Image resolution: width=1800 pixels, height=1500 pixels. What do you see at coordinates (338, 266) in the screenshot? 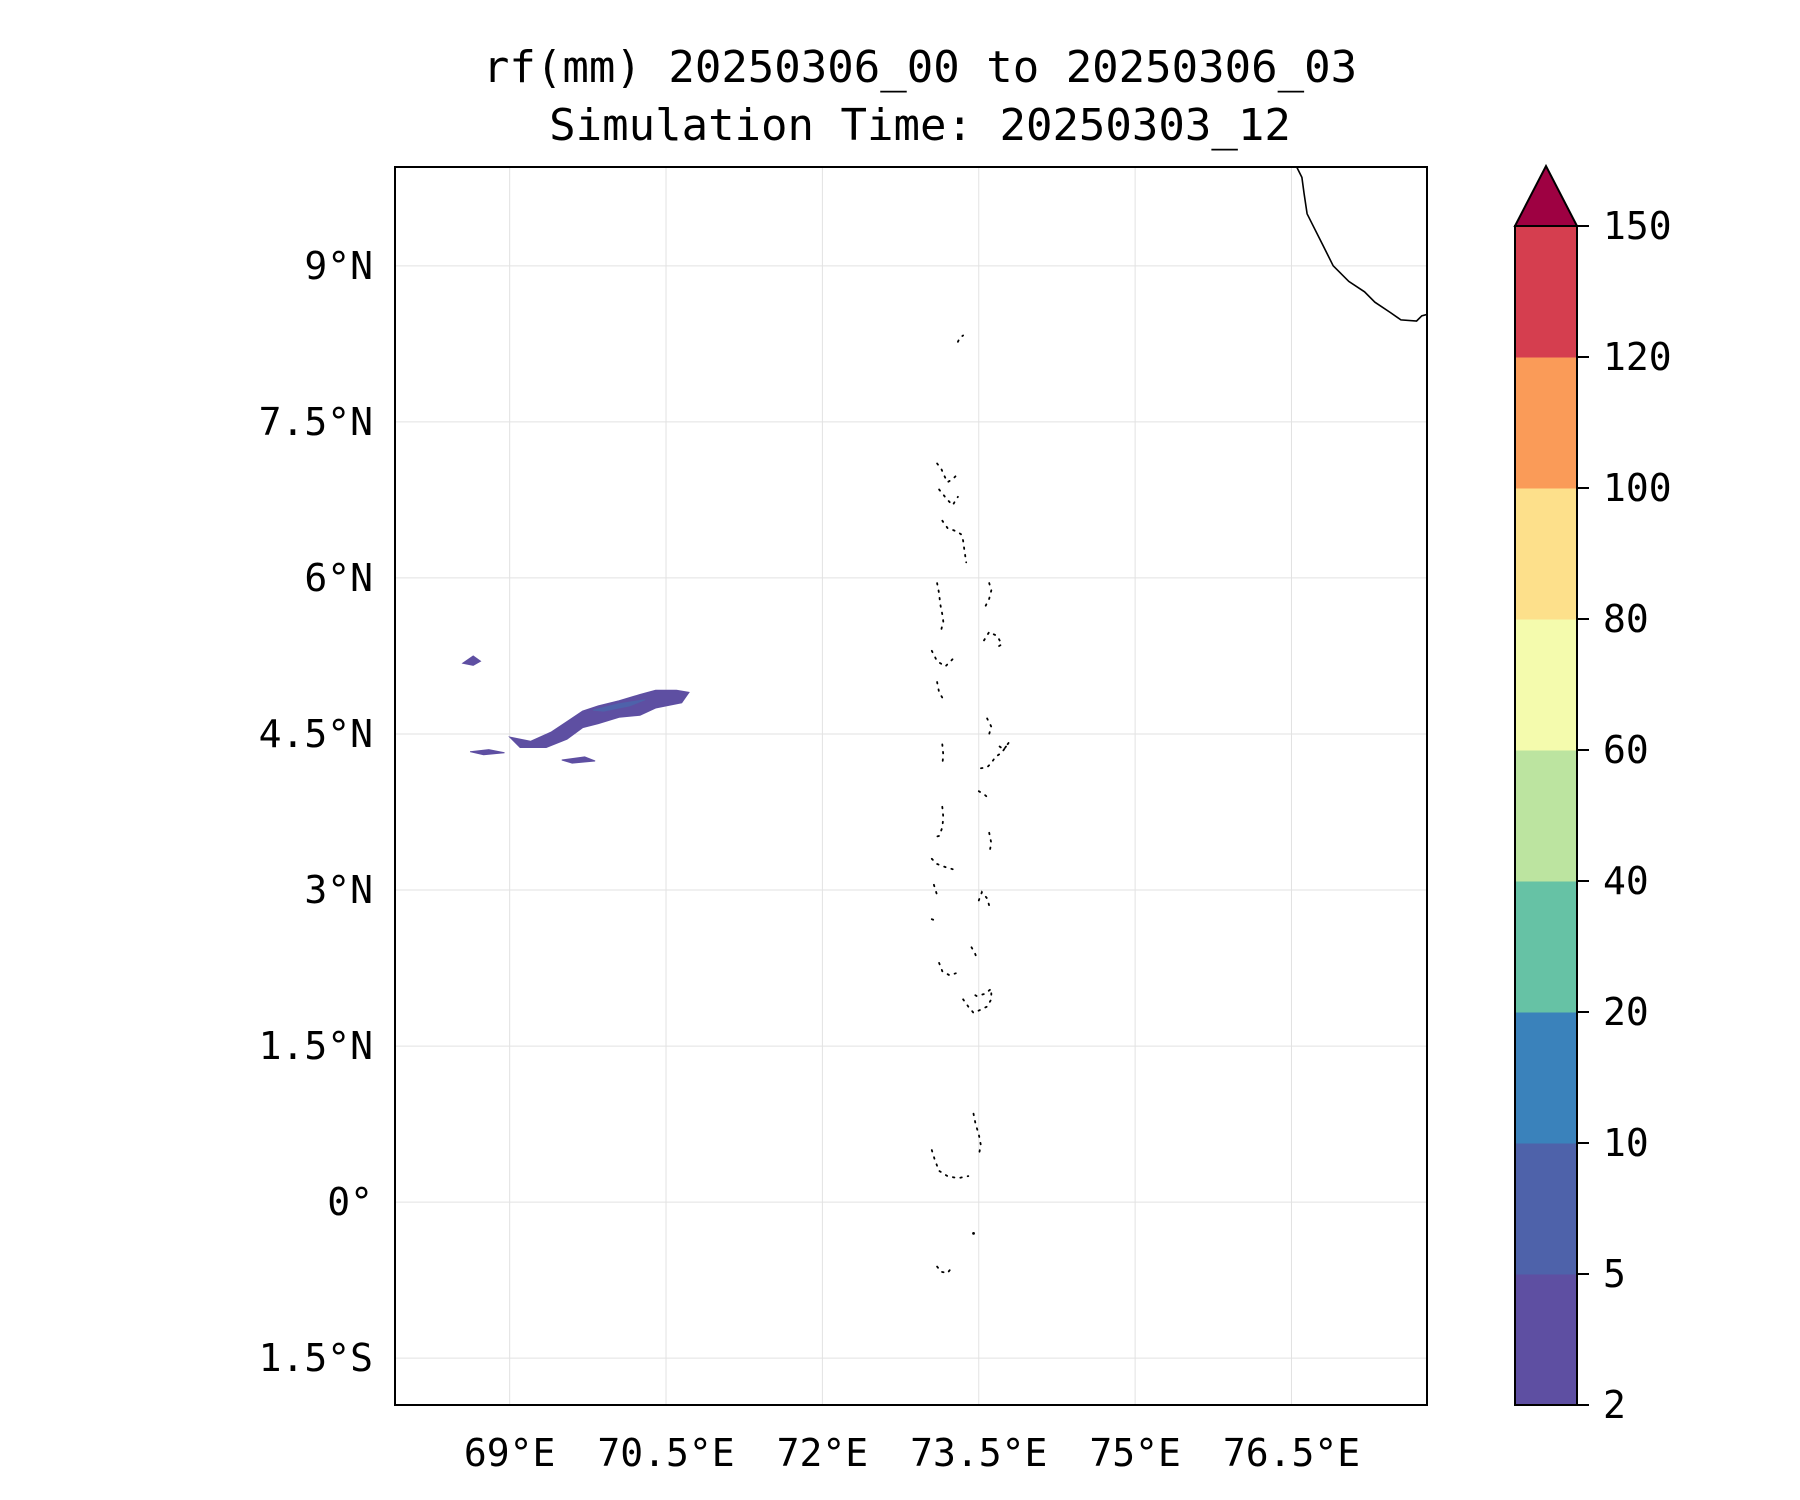
I see `lat-tick-label: 9°N` at bounding box center [338, 266].